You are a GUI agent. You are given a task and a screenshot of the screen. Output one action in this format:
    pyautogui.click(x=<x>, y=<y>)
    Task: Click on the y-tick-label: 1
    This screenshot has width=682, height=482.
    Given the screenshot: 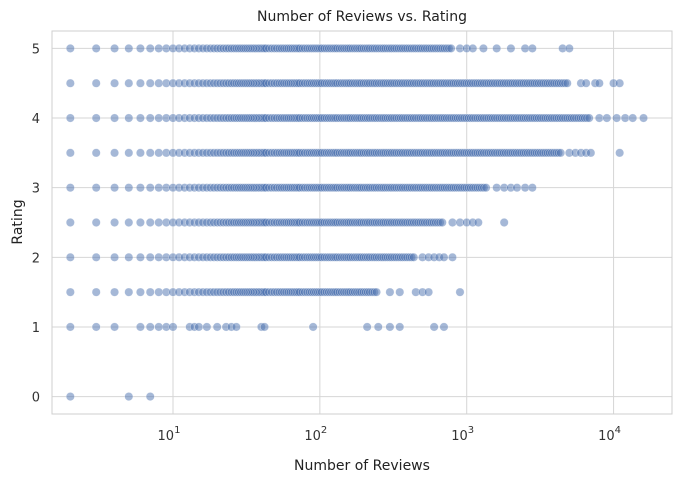 What is the action you would take?
    pyautogui.click(x=36, y=328)
    